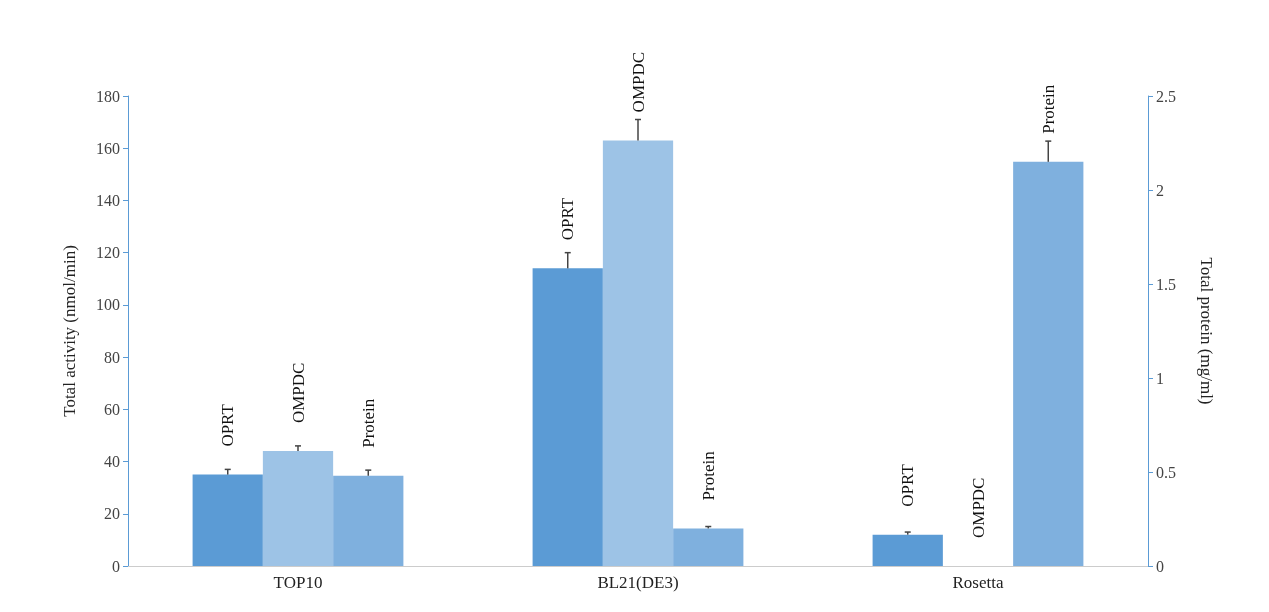 This screenshot has height=612, width=1269. Describe the element at coordinates (108, 148) in the screenshot. I see `y-tick-label: 160` at that location.